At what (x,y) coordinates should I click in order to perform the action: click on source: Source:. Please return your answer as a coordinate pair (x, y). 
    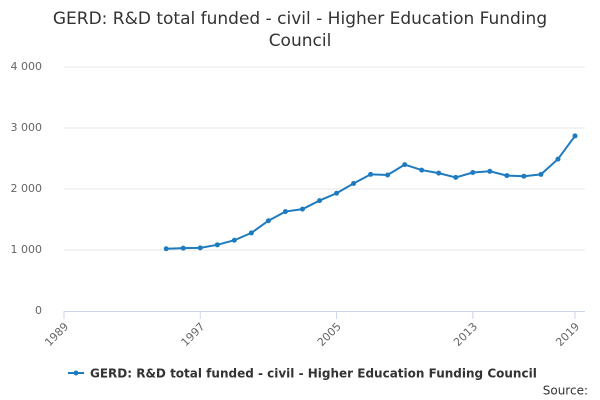
    Looking at the image, I should click on (565, 391).